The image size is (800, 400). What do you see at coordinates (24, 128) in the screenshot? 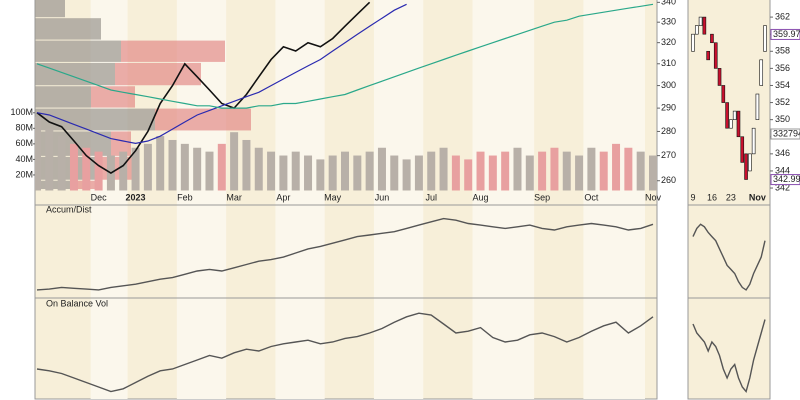
I see `volume-tick-label: 80M` at bounding box center [24, 128].